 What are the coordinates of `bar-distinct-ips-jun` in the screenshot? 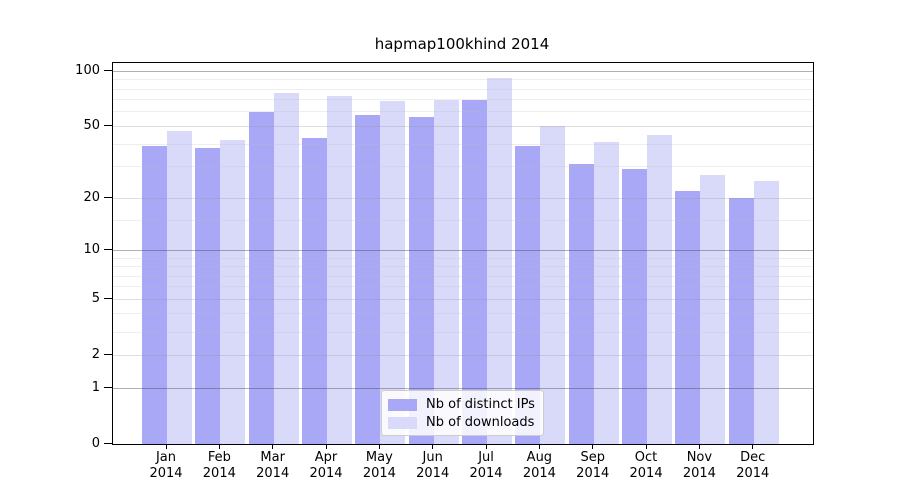 It's located at (421, 280).